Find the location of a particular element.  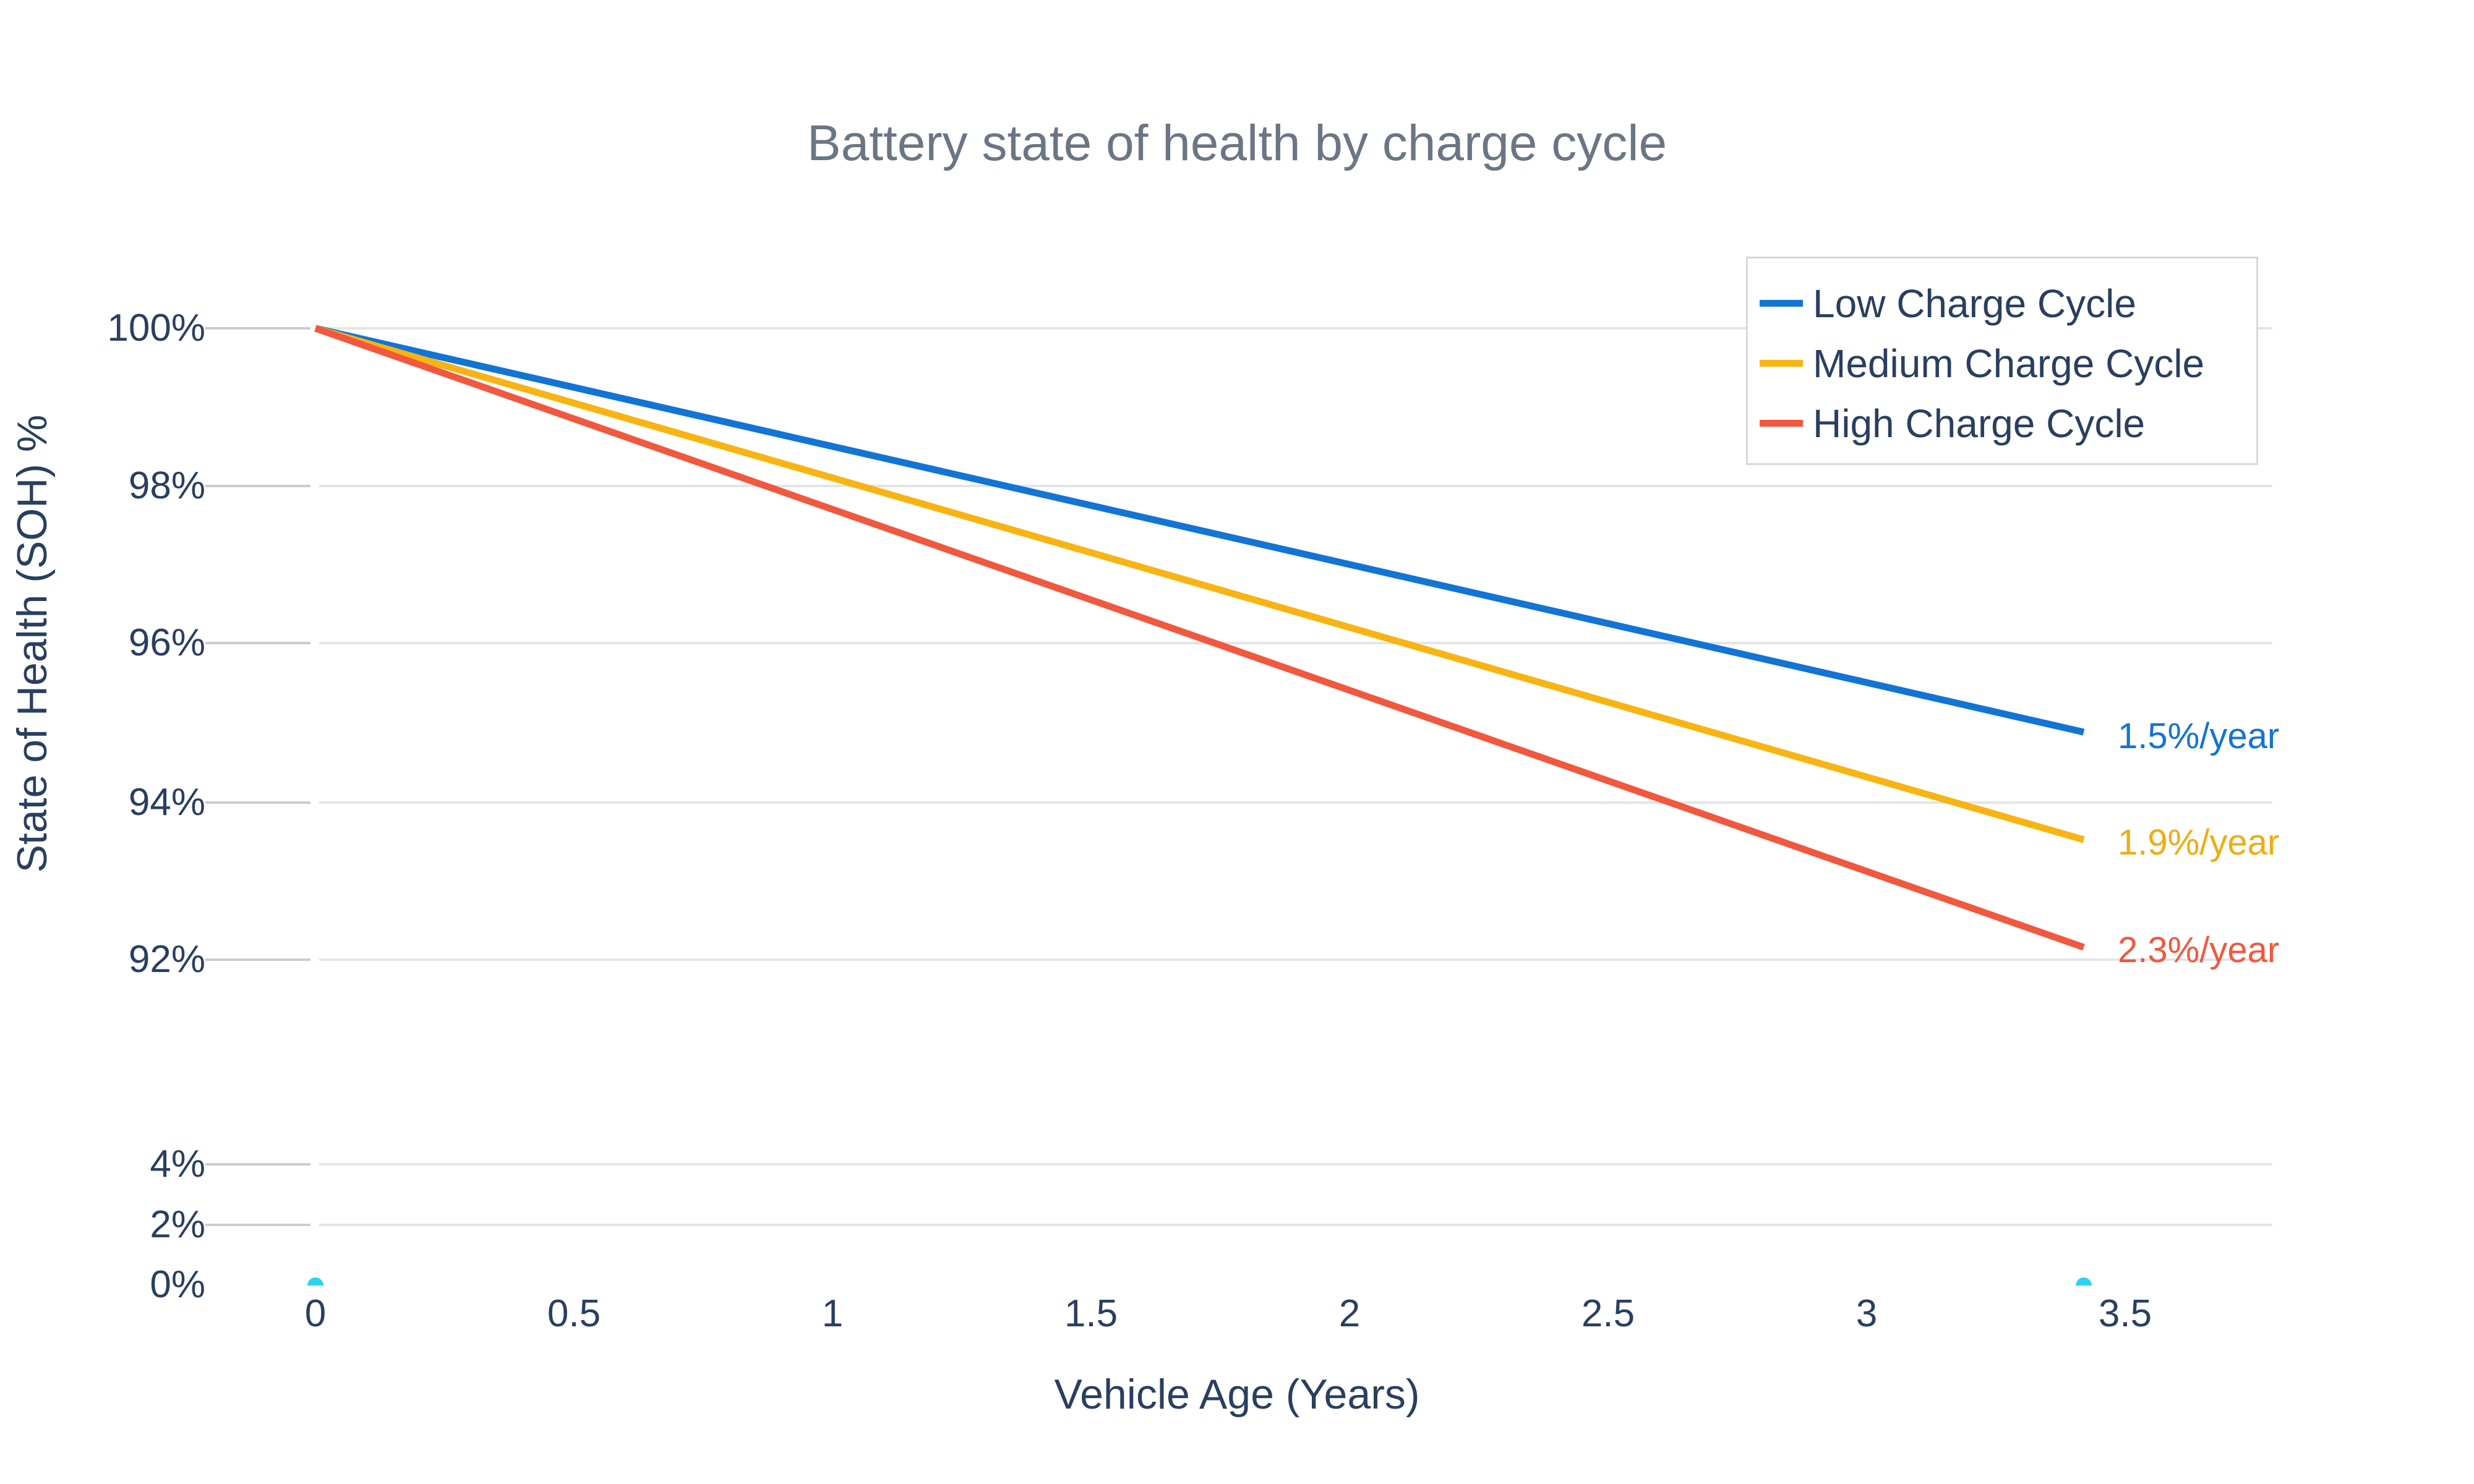

x-axis-title: Vehicle Age (Years) is located at coordinates (1237, 1394).